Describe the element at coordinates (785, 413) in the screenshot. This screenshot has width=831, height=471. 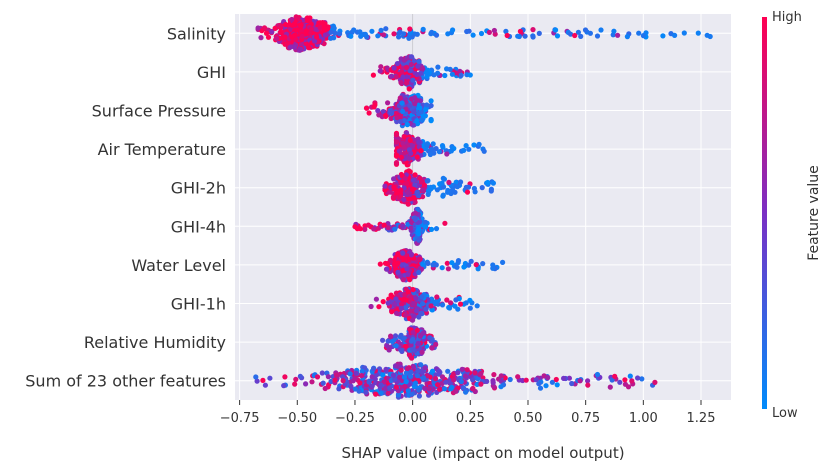
I see `colorbar-low-label: Low` at that location.